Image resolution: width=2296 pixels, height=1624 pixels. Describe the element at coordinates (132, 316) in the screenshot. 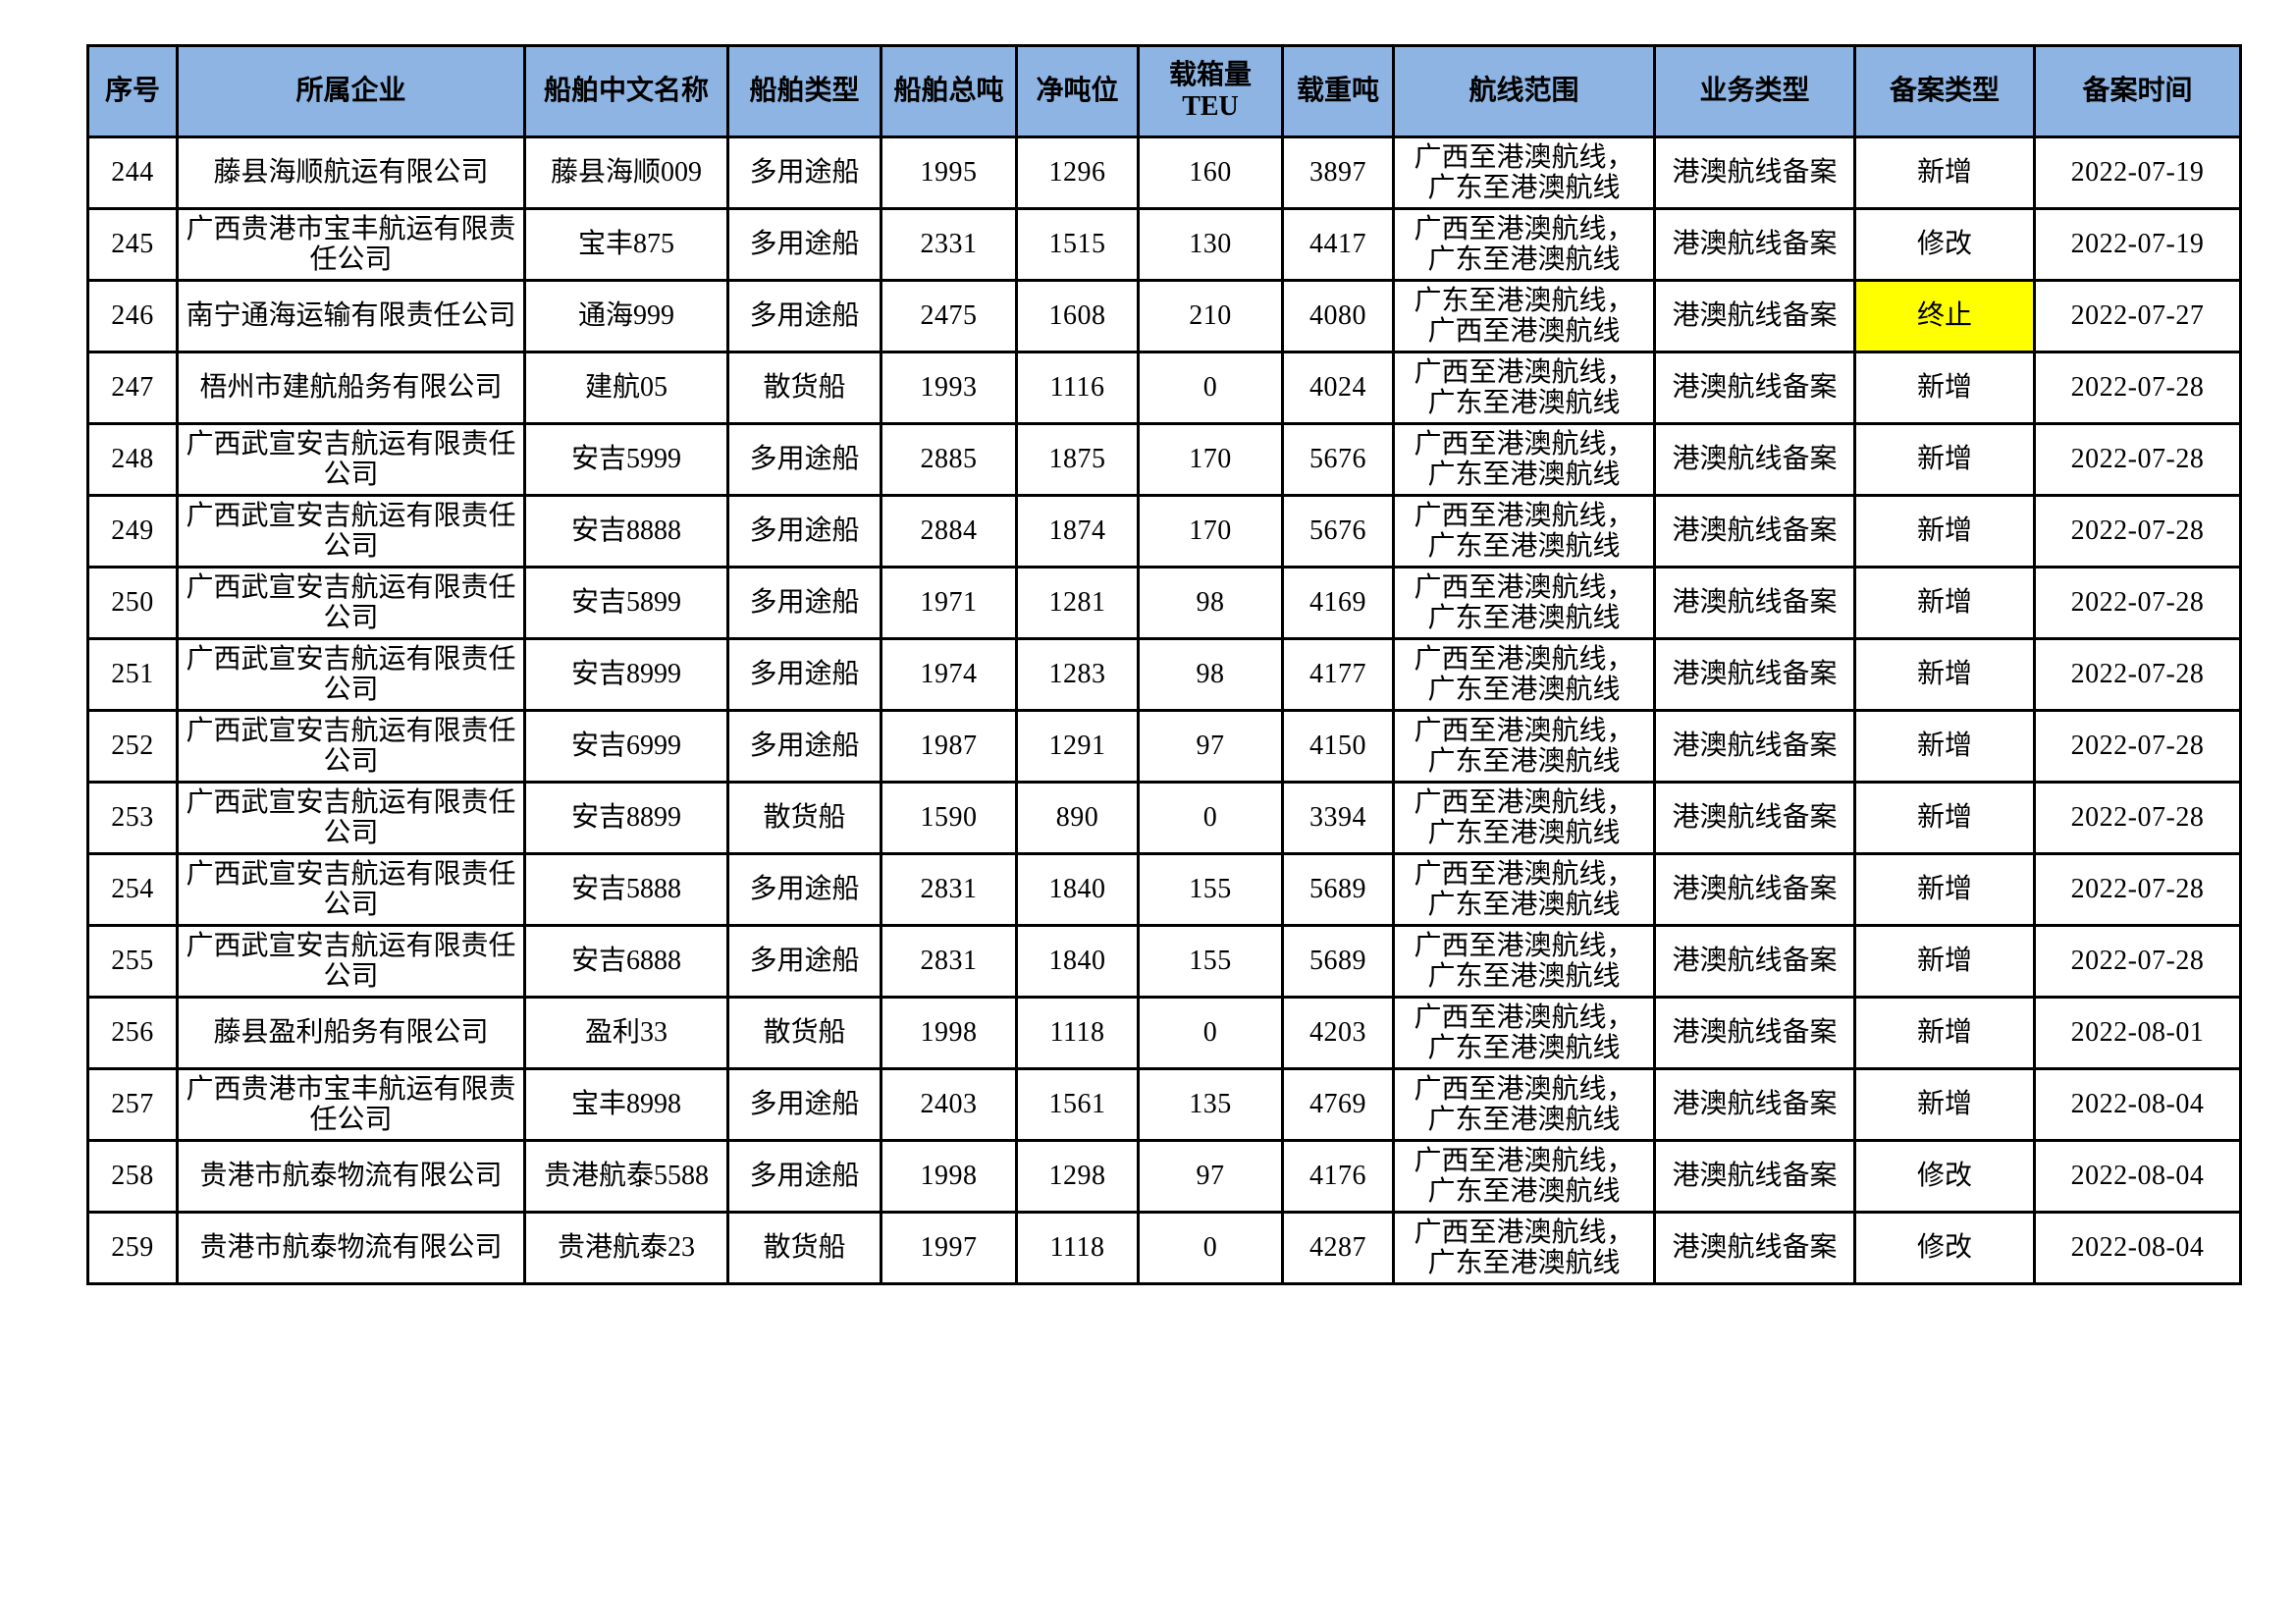

I see `cell-serial: 246` at that location.